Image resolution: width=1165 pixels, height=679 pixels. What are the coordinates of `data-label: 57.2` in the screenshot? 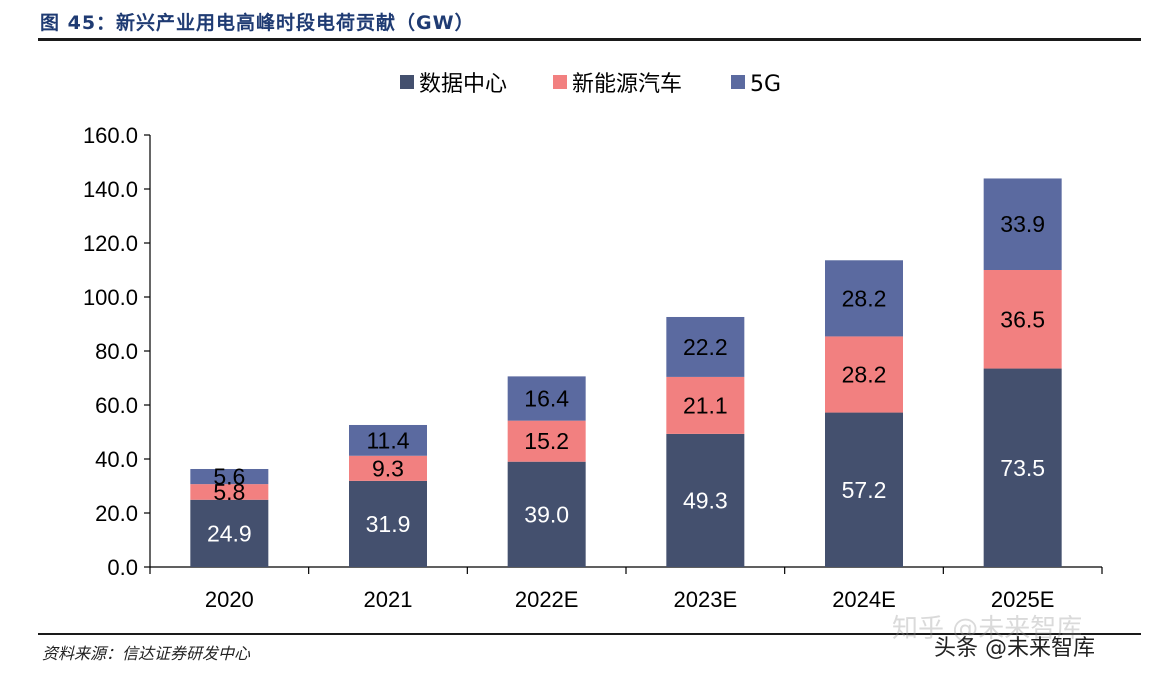 It's located at (864, 490).